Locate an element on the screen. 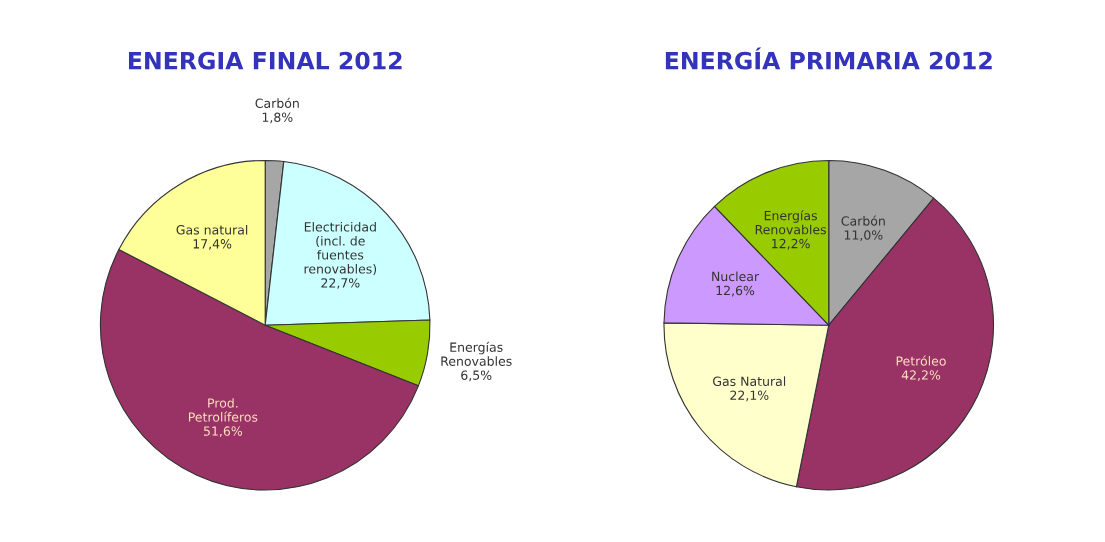 The image size is (1105, 542). slice-label: Prod. Petrolíferos is located at coordinates (223, 410).